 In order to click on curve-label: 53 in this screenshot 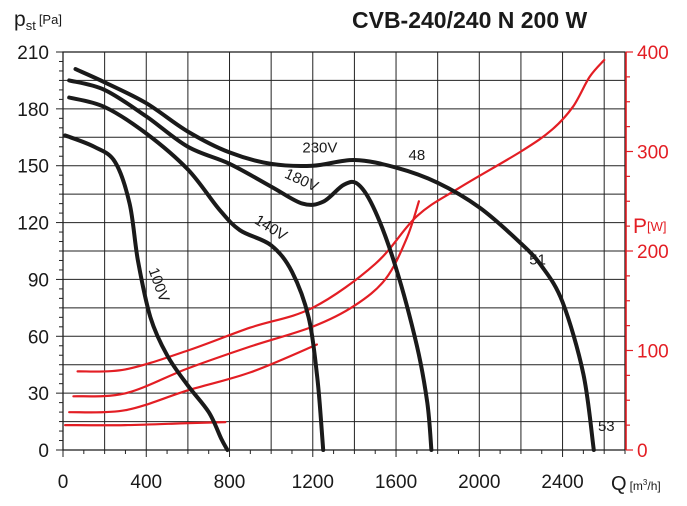, I will do `click(606, 426)`.